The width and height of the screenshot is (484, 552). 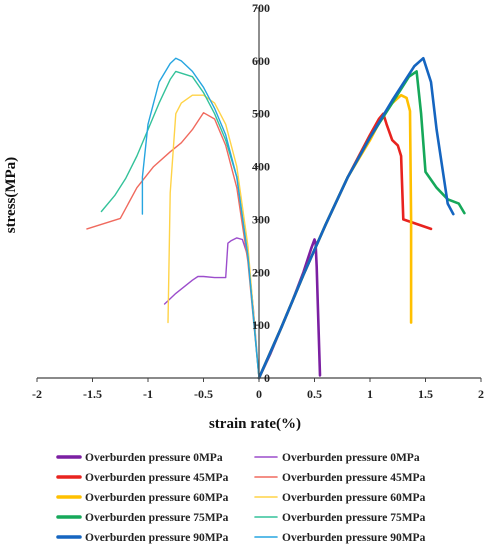 I want to click on y-tick-label: 600, so click(x=261, y=61).